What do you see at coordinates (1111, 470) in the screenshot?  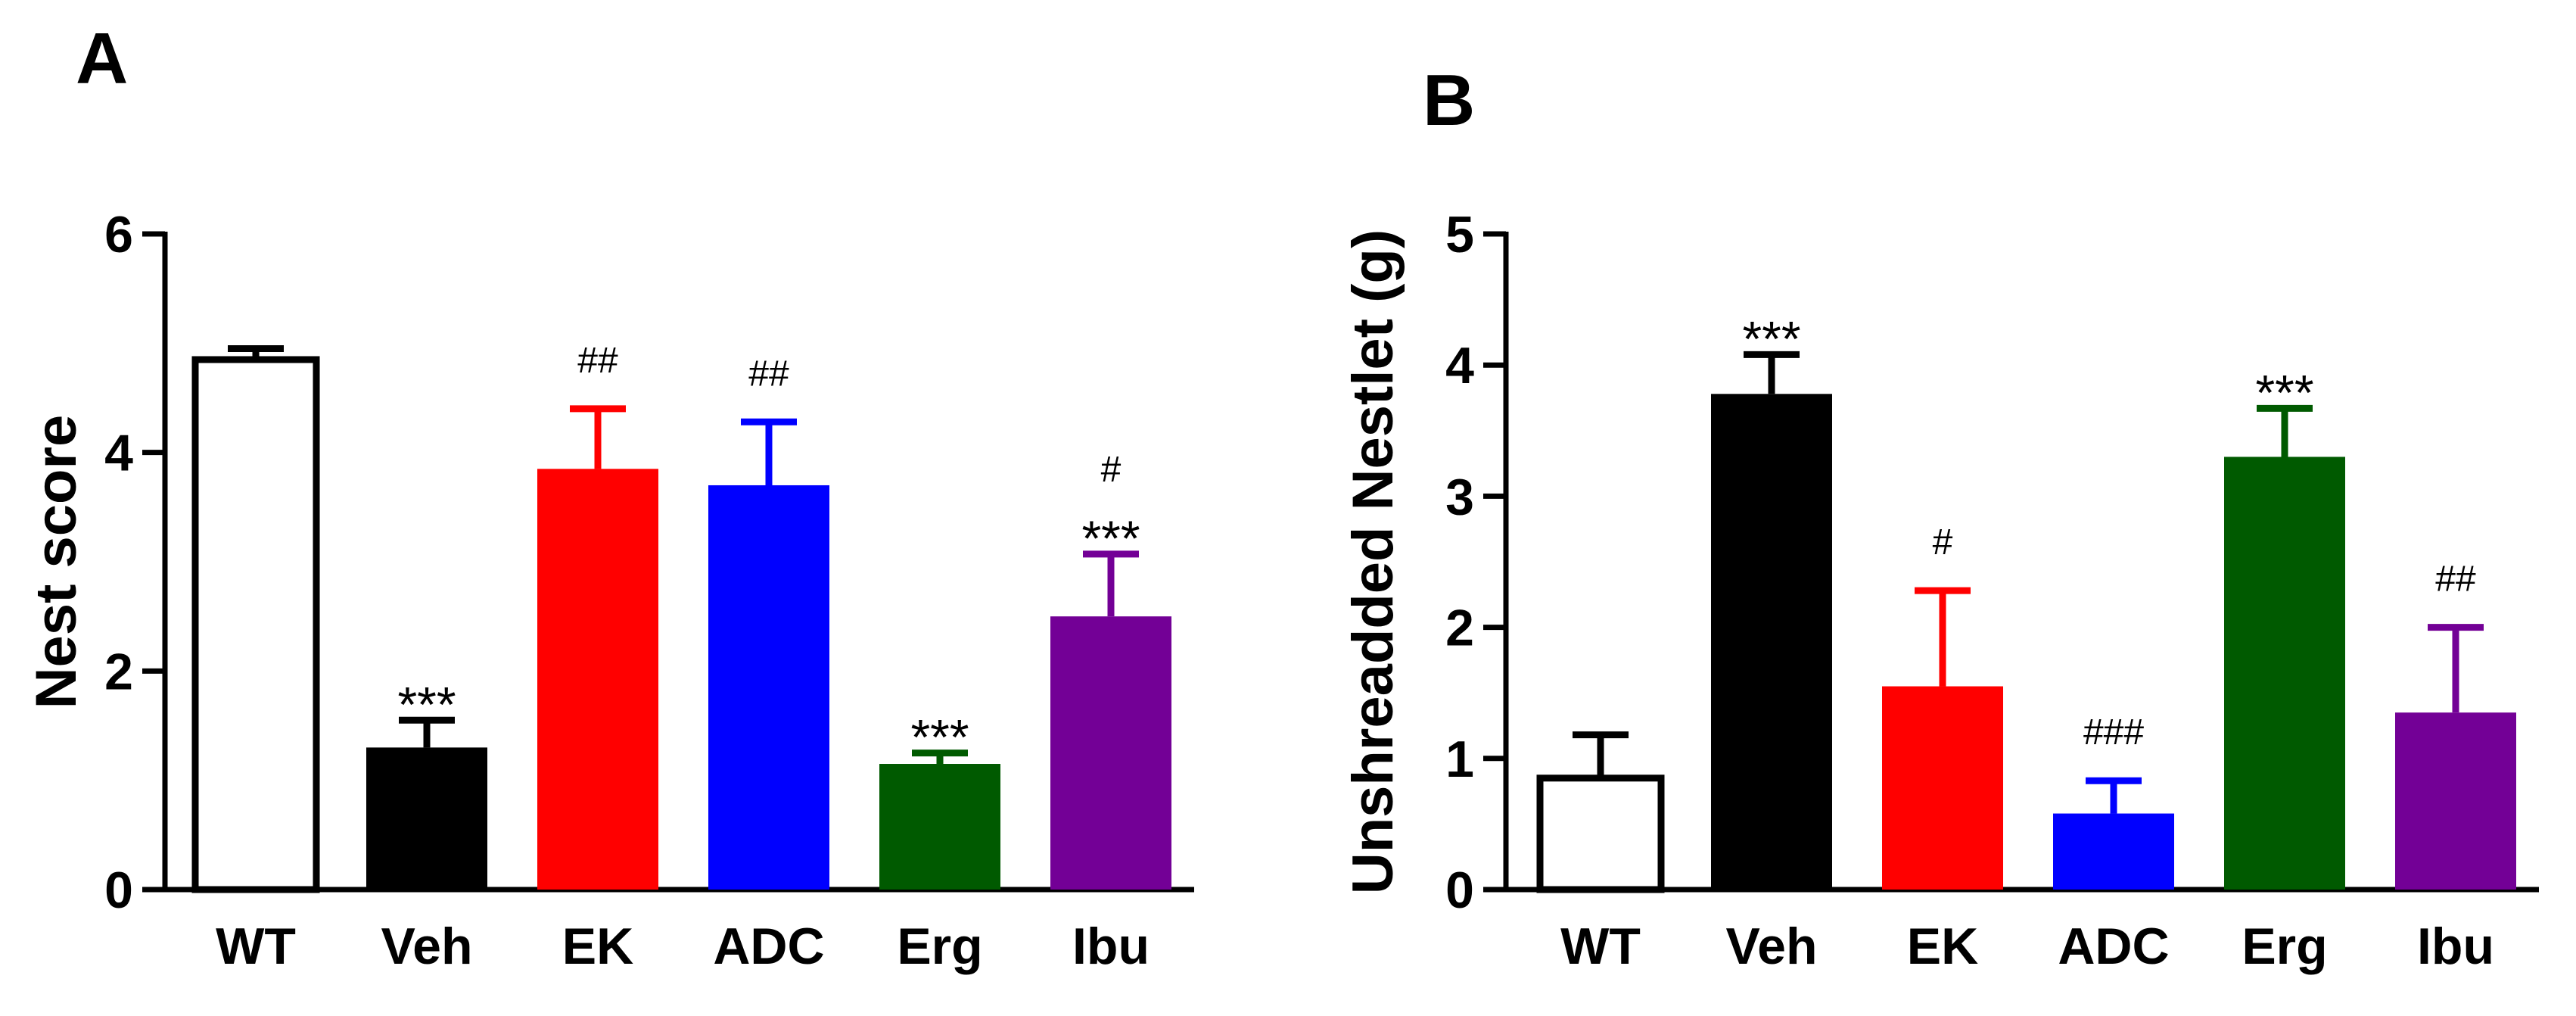 I see `panel-a-significance-hash: #` at bounding box center [1111, 470].